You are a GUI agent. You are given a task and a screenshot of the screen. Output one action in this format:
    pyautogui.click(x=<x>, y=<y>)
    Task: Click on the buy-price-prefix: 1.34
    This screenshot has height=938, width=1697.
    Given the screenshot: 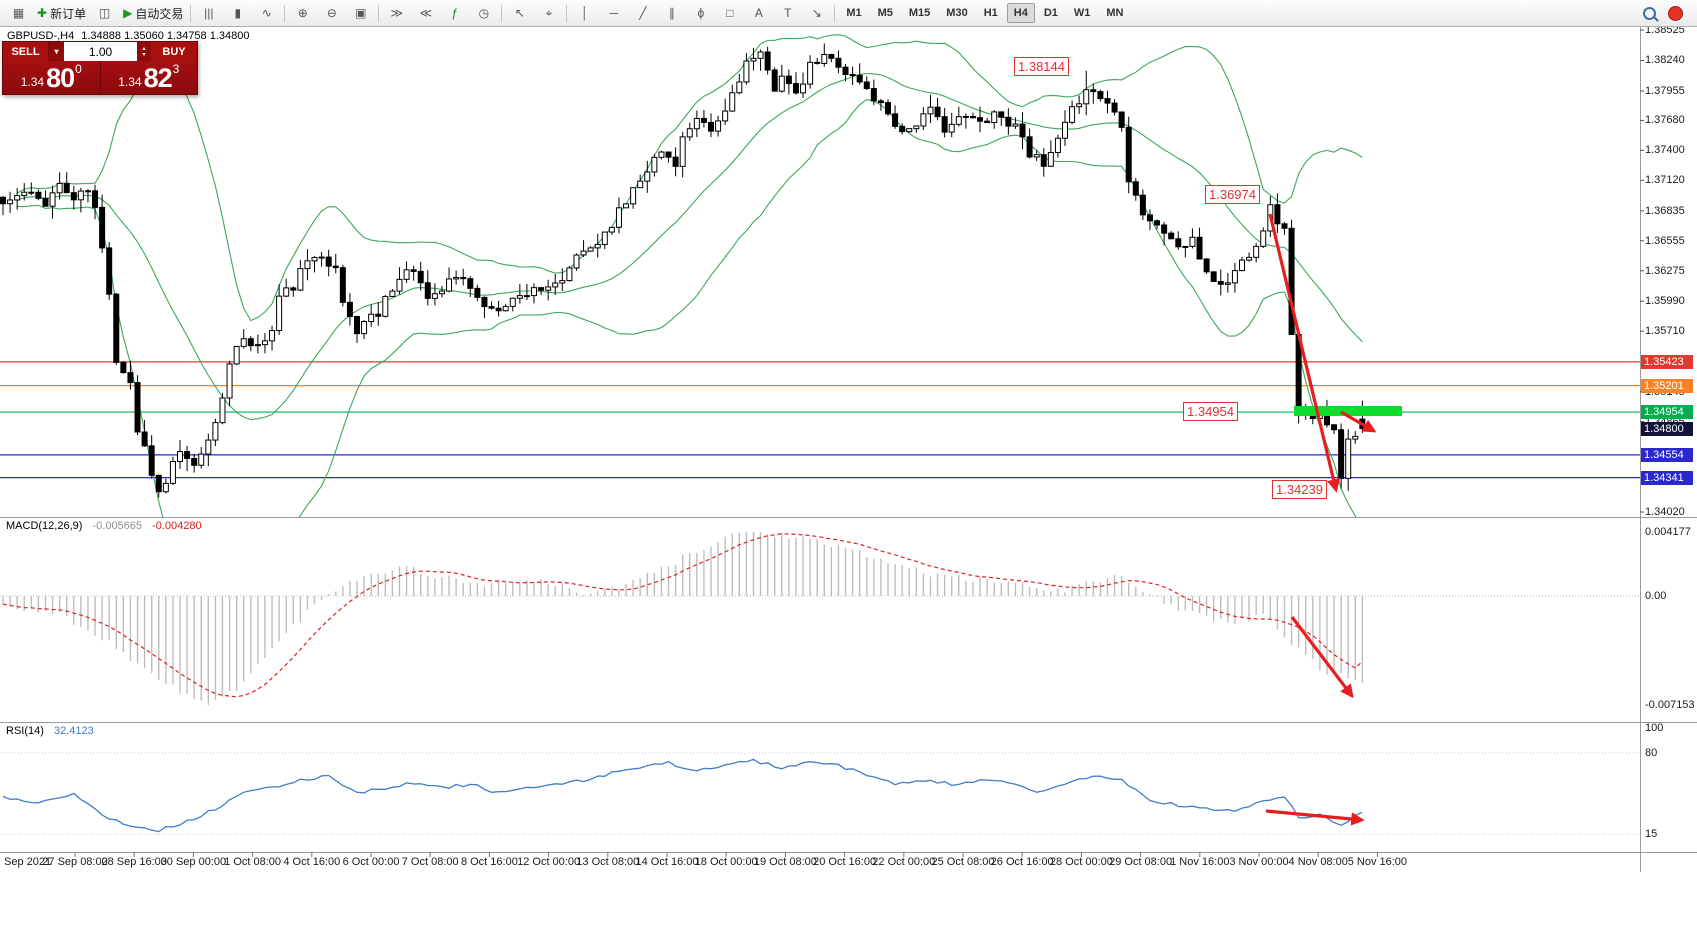 What is the action you would take?
    pyautogui.click(x=130, y=82)
    